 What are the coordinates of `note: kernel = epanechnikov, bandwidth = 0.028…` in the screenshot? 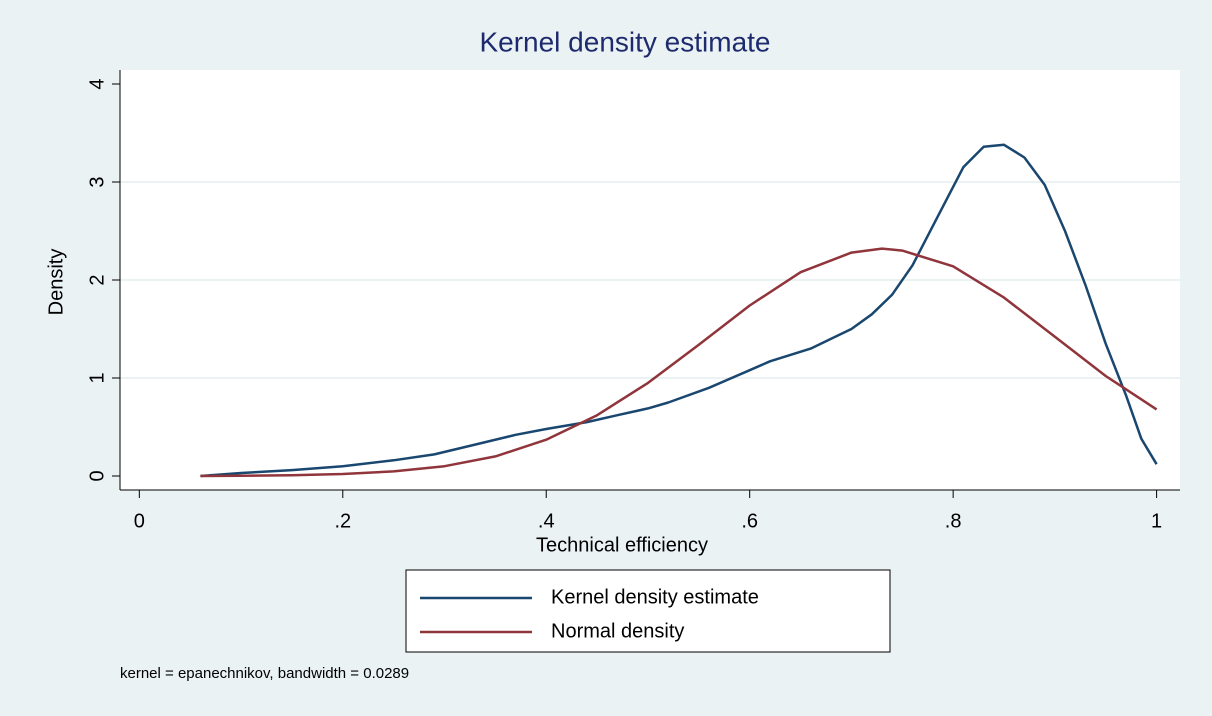 It's located at (264, 673).